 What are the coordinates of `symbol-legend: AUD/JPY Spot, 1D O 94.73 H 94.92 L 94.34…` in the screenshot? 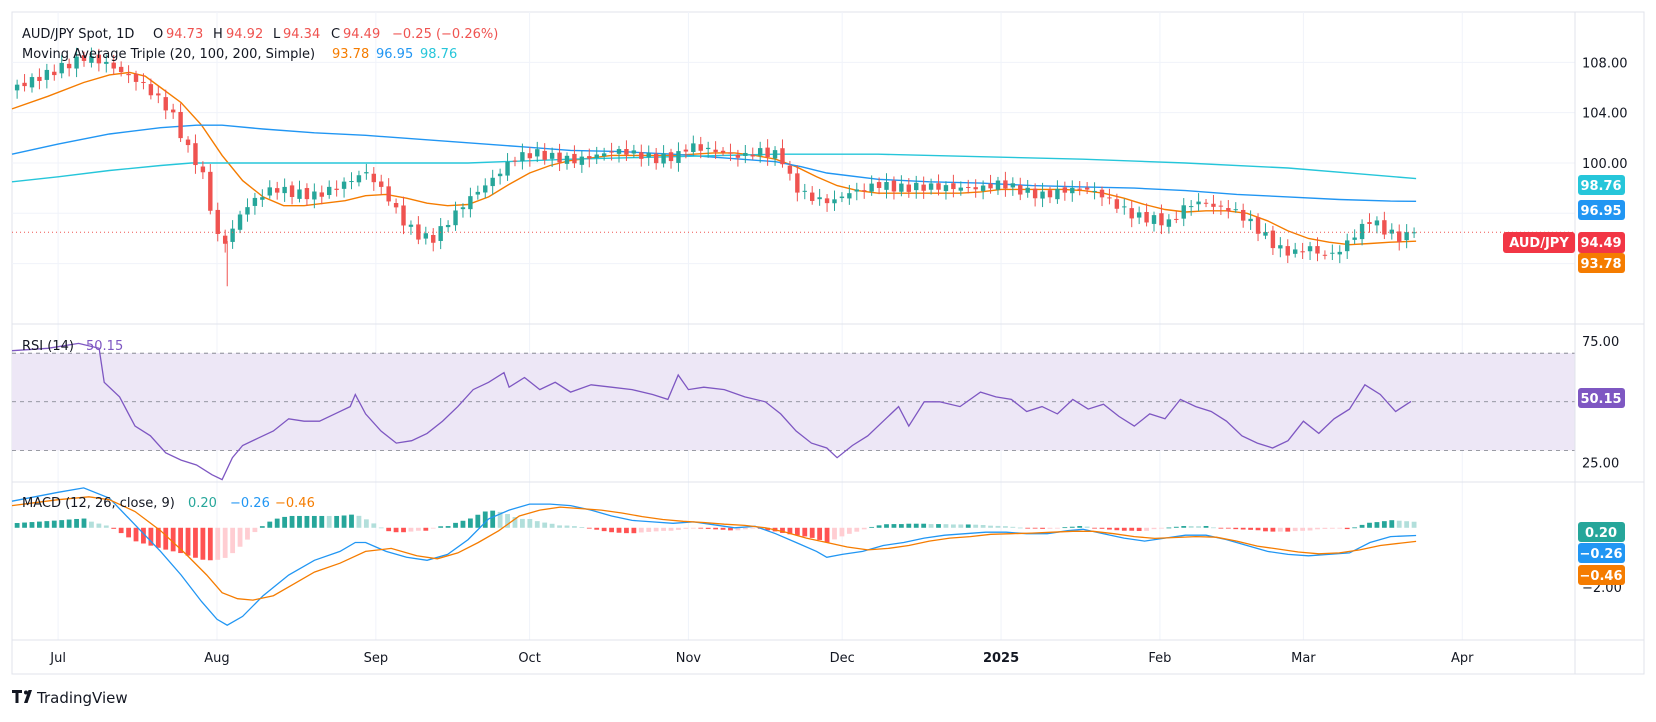 It's located at (260, 34).